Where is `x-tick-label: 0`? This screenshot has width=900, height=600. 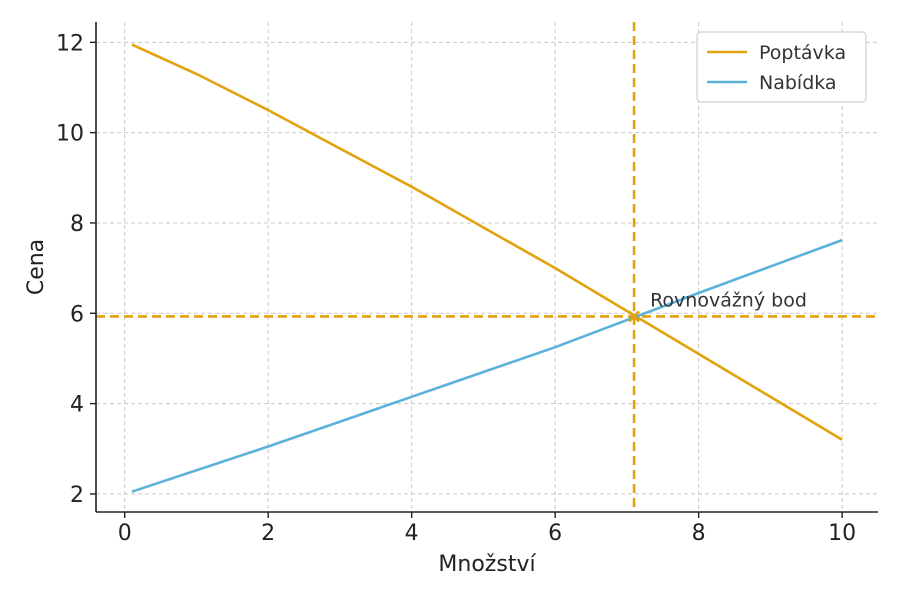 x-tick-label: 0 is located at coordinates (125, 533).